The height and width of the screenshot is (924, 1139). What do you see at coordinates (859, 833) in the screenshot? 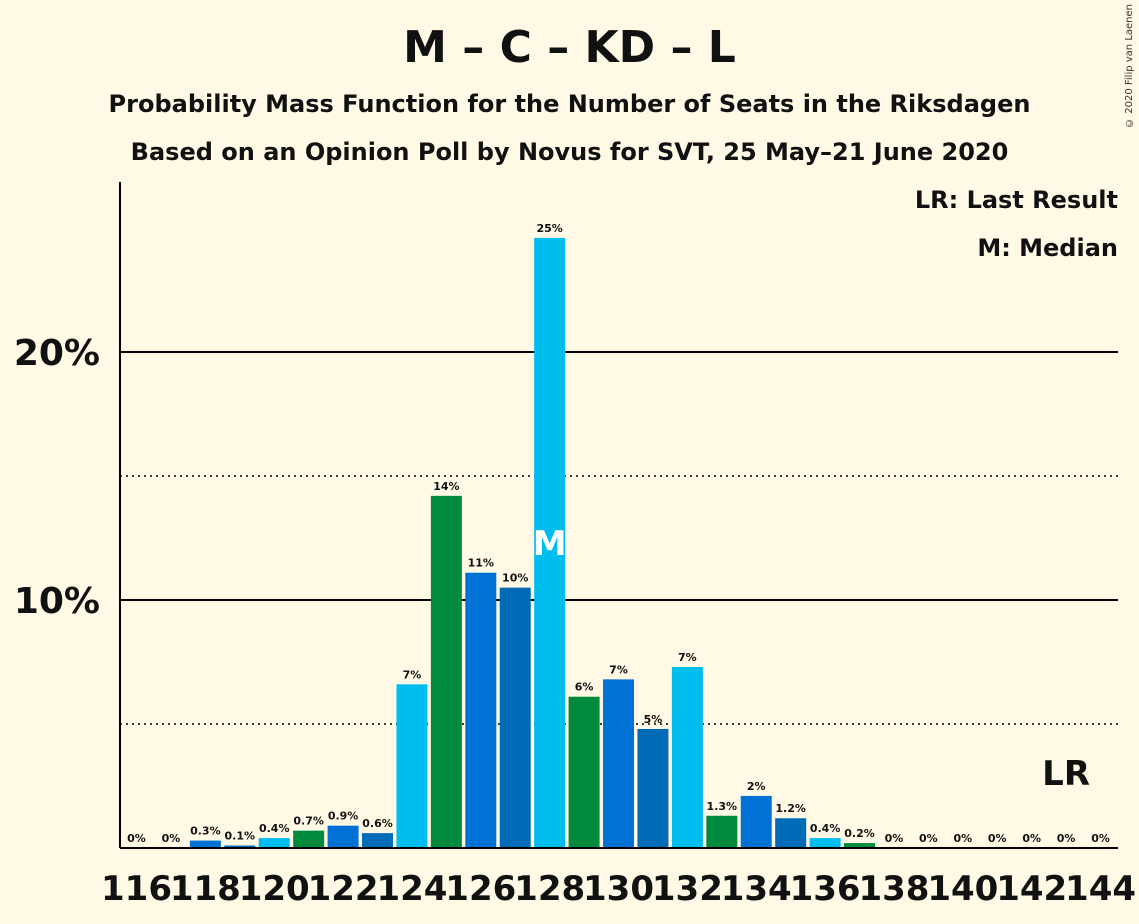
I see `data-label: 0.2%` at bounding box center [859, 833].